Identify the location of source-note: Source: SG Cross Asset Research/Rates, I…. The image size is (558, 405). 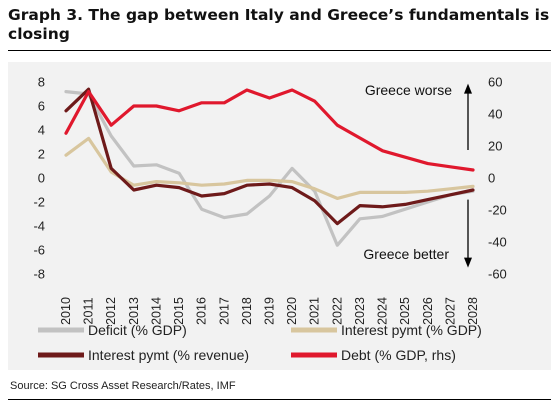
(123, 386).